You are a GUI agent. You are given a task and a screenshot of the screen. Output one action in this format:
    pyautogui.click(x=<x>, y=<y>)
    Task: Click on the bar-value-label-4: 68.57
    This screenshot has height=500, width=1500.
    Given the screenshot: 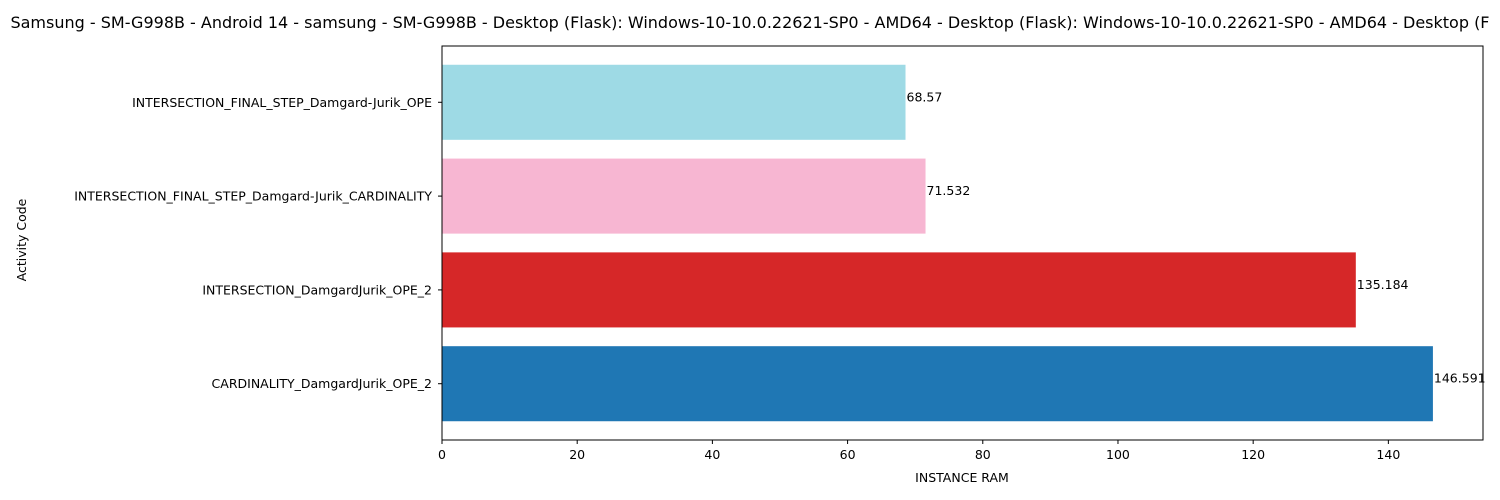 What is the action you would take?
    pyautogui.click(x=925, y=96)
    